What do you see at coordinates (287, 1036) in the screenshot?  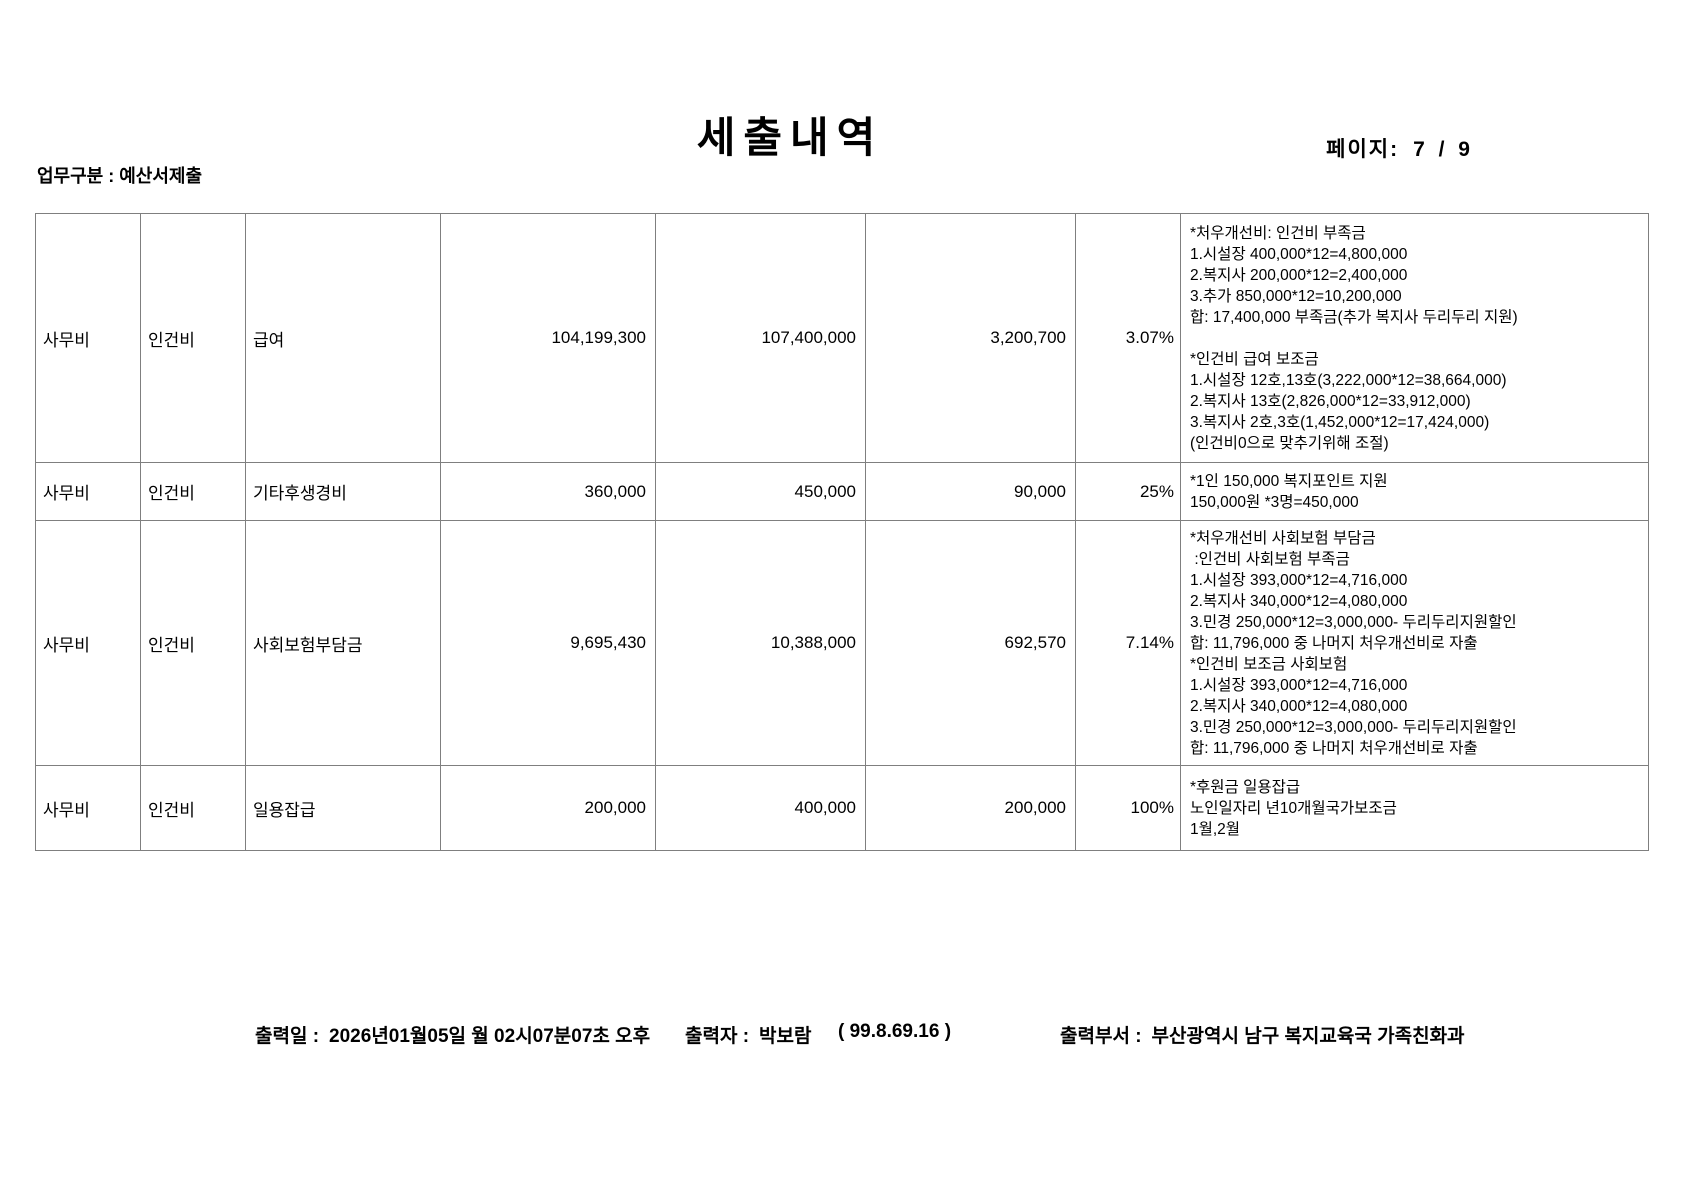 I see `print-date-label: 출력일 :` at bounding box center [287, 1036].